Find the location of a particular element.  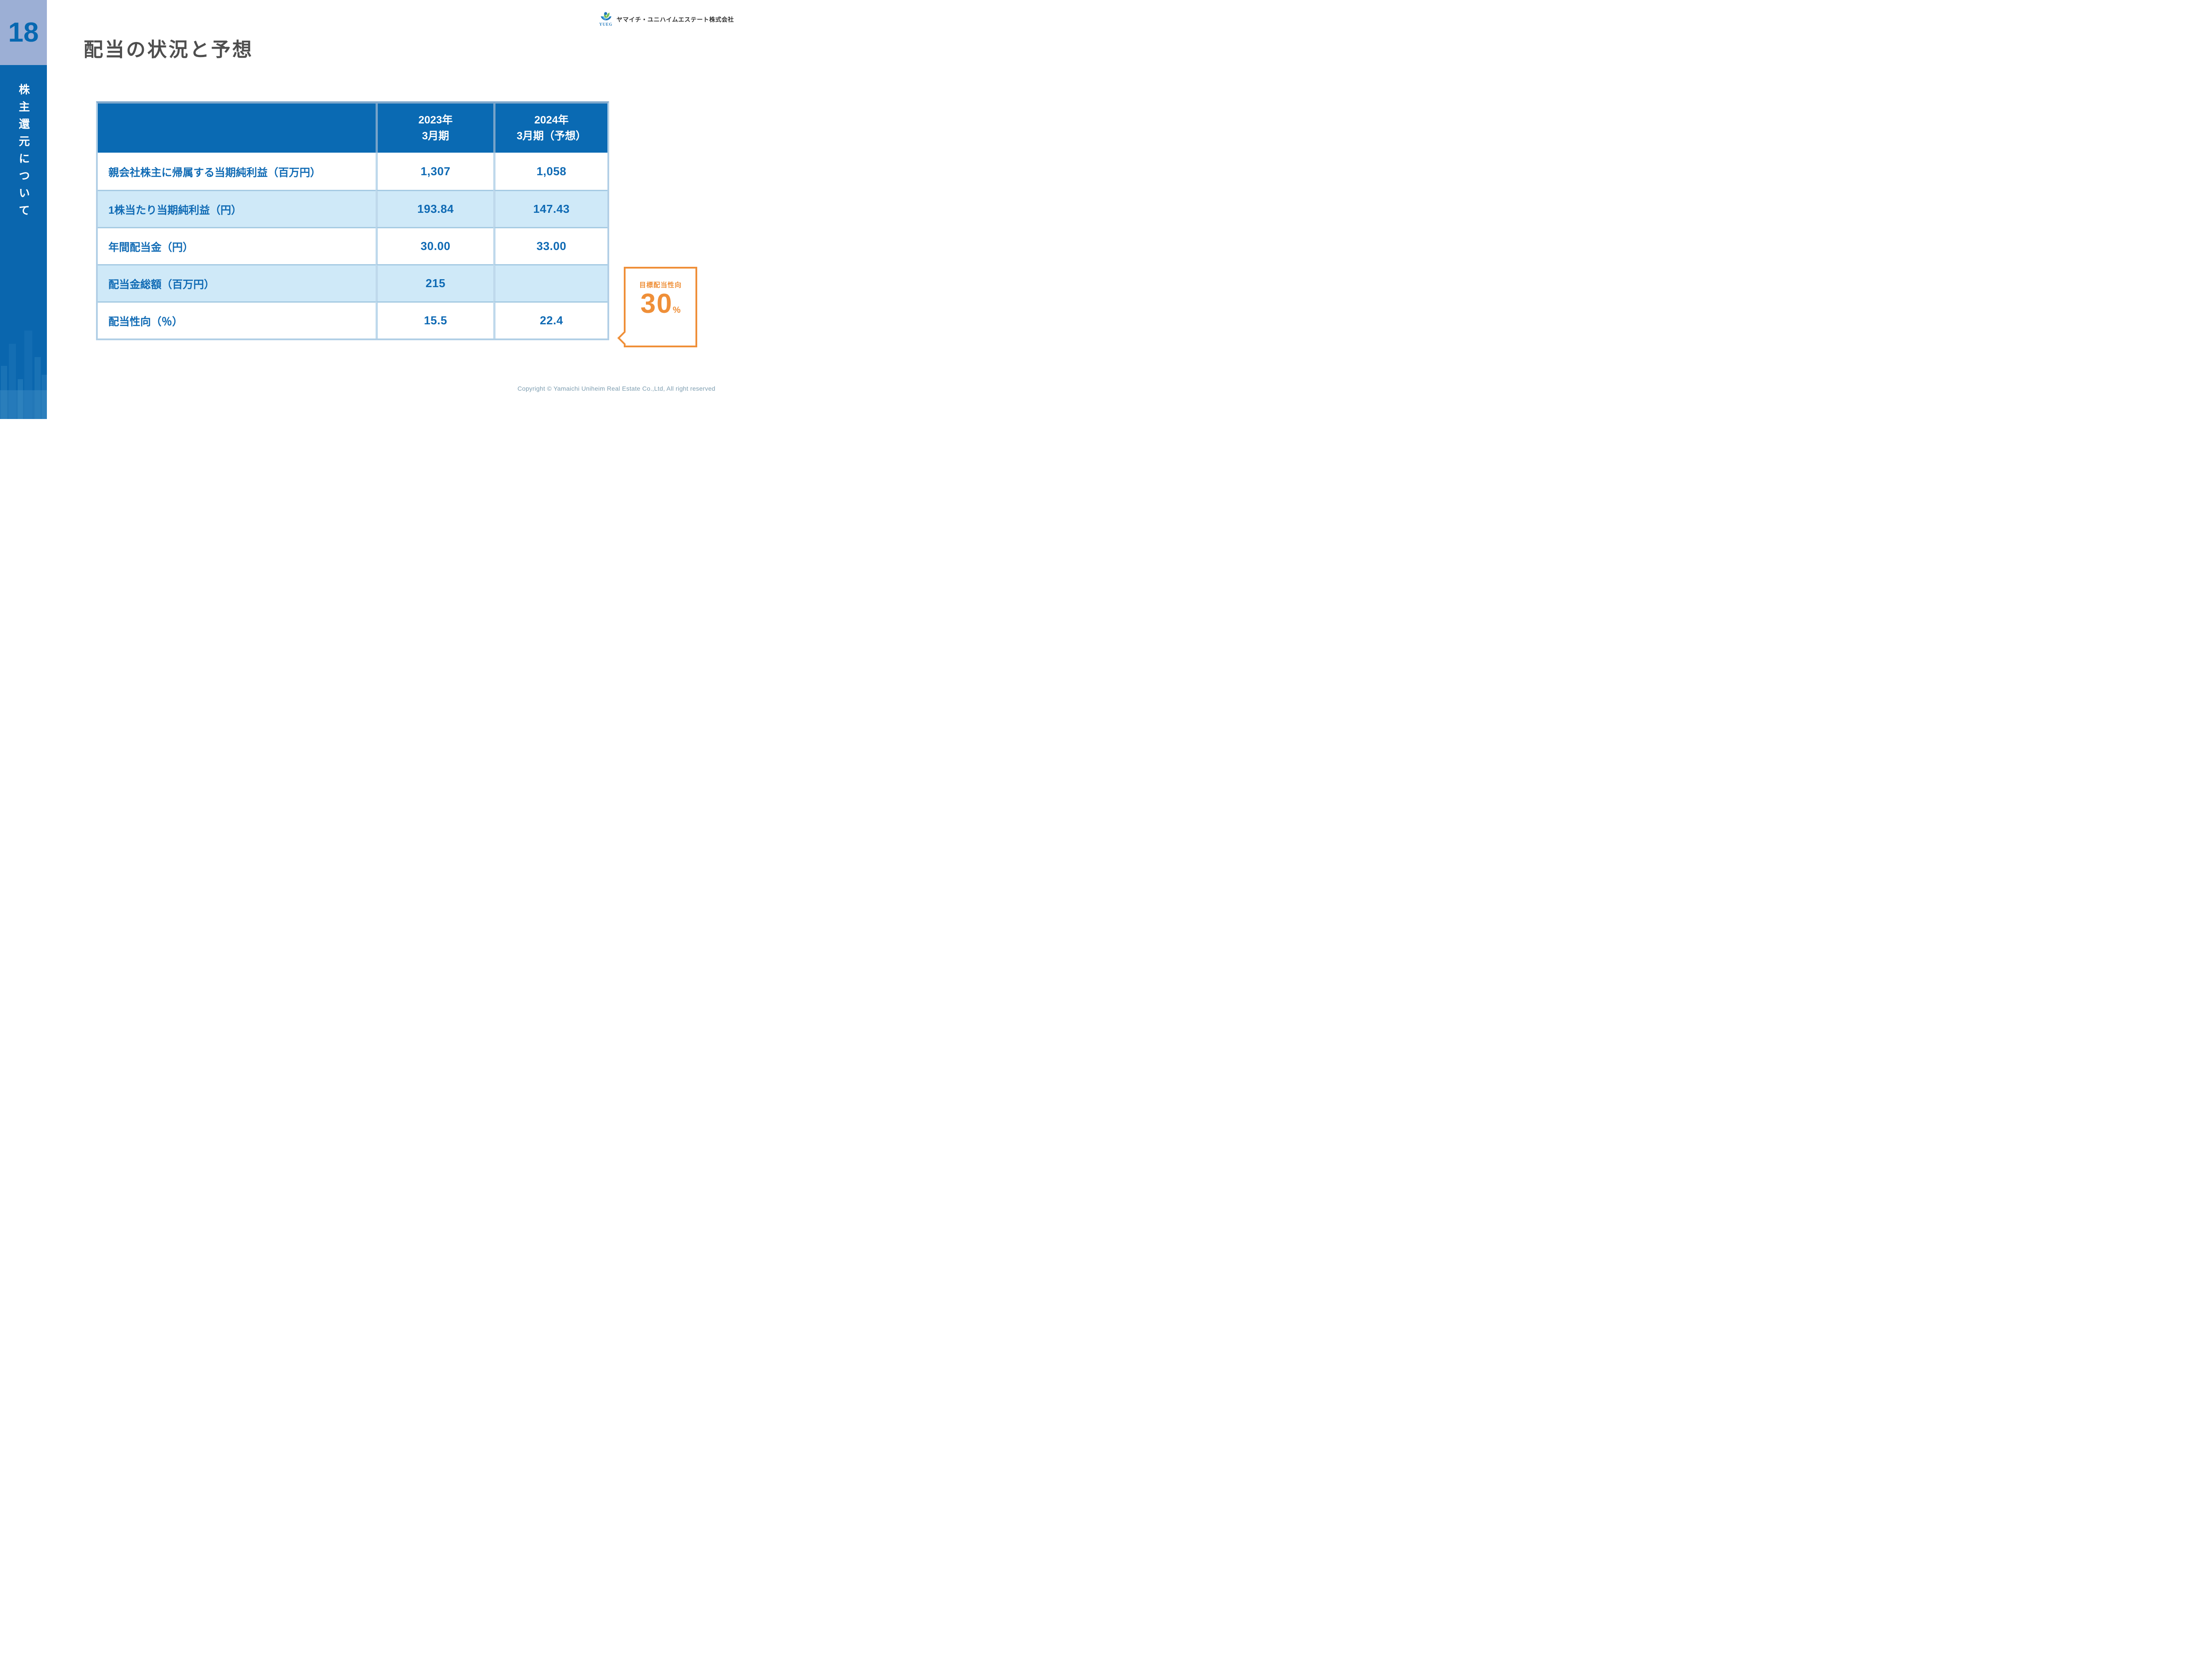

cell-annual-dividend-fy2023: 30.00 is located at coordinates (435, 245).